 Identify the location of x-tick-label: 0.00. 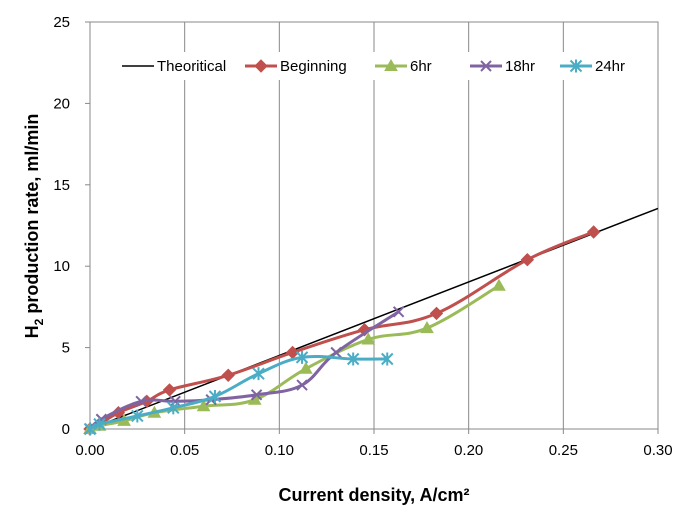
(89, 450).